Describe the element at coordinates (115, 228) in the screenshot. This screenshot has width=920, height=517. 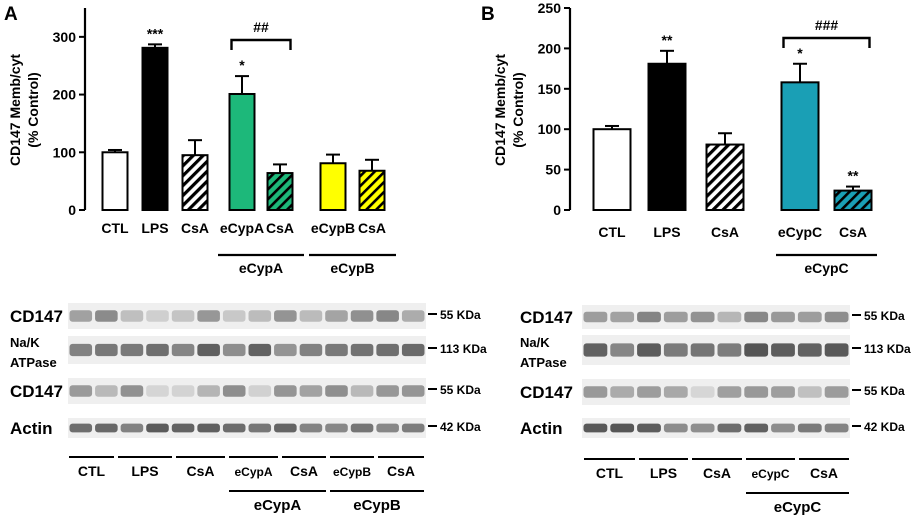
I see `x-tick-label-a: CTL` at that location.